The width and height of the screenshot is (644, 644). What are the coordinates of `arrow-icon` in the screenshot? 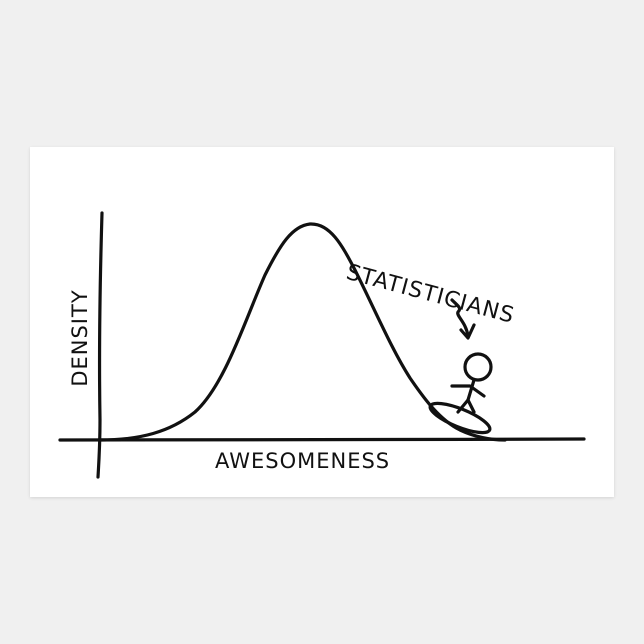 It's located at (463, 319).